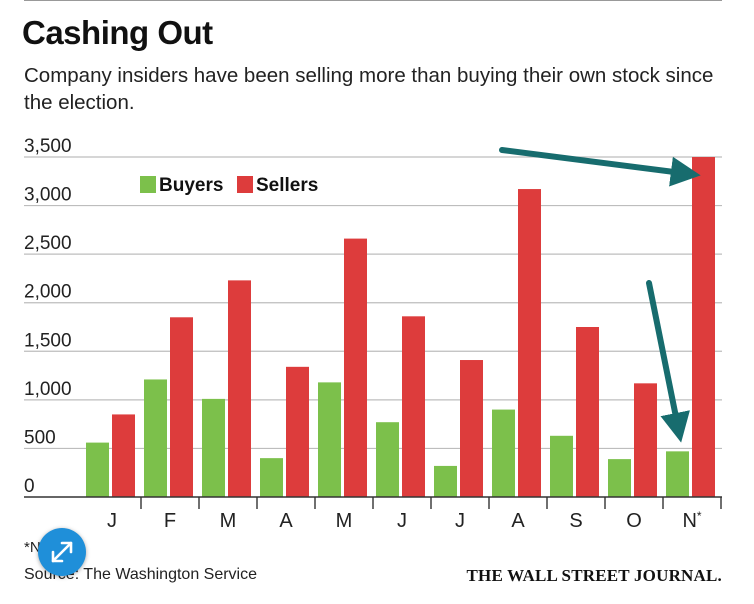 Image resolution: width=754 pixels, height=604 pixels. What do you see at coordinates (170, 521) in the screenshot?
I see `x-tick-label: F` at bounding box center [170, 521].